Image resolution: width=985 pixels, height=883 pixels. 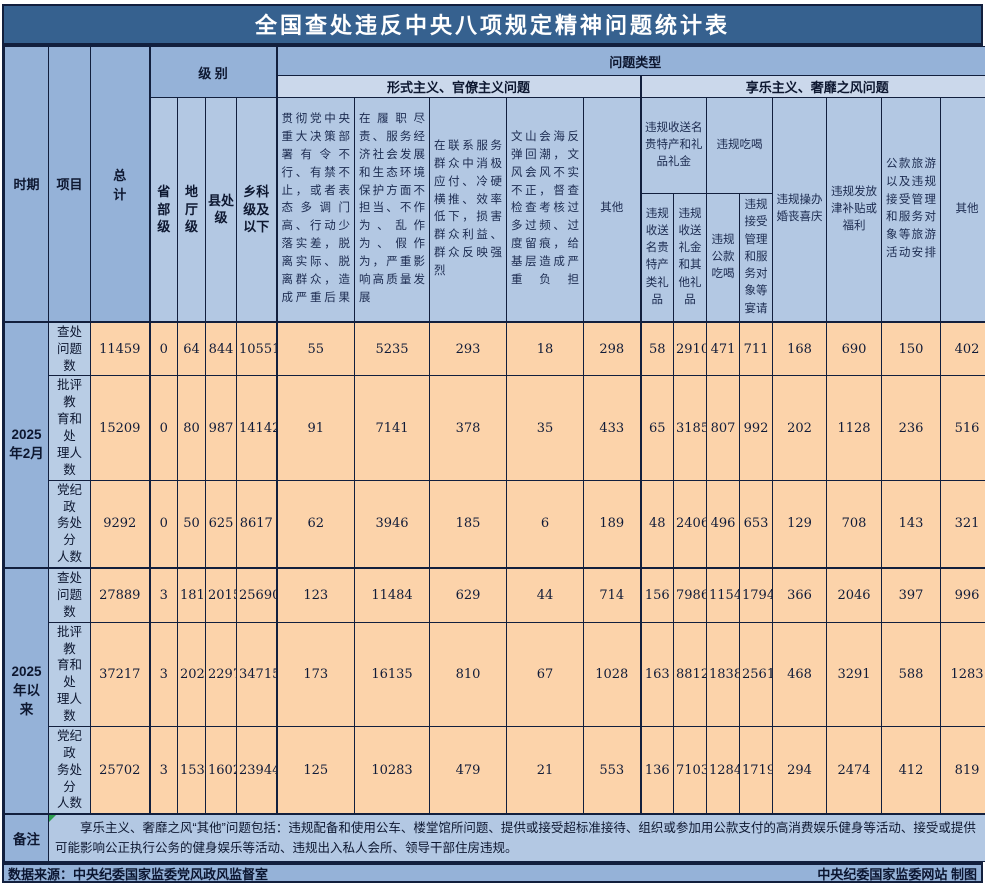 I want to click on data-cell: 298, so click(x=612, y=349).